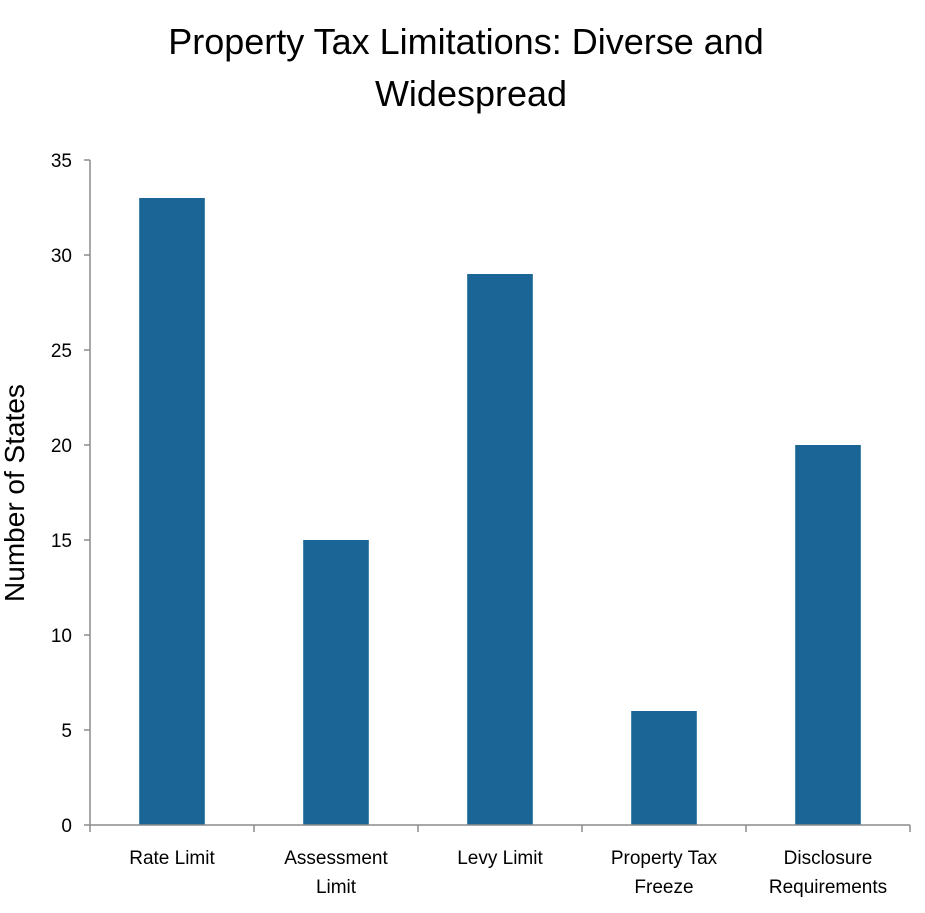 The height and width of the screenshot is (913, 925). I want to click on y-axis-ticks: 0 5 10 15 20 25 30 35, so click(70, 494).